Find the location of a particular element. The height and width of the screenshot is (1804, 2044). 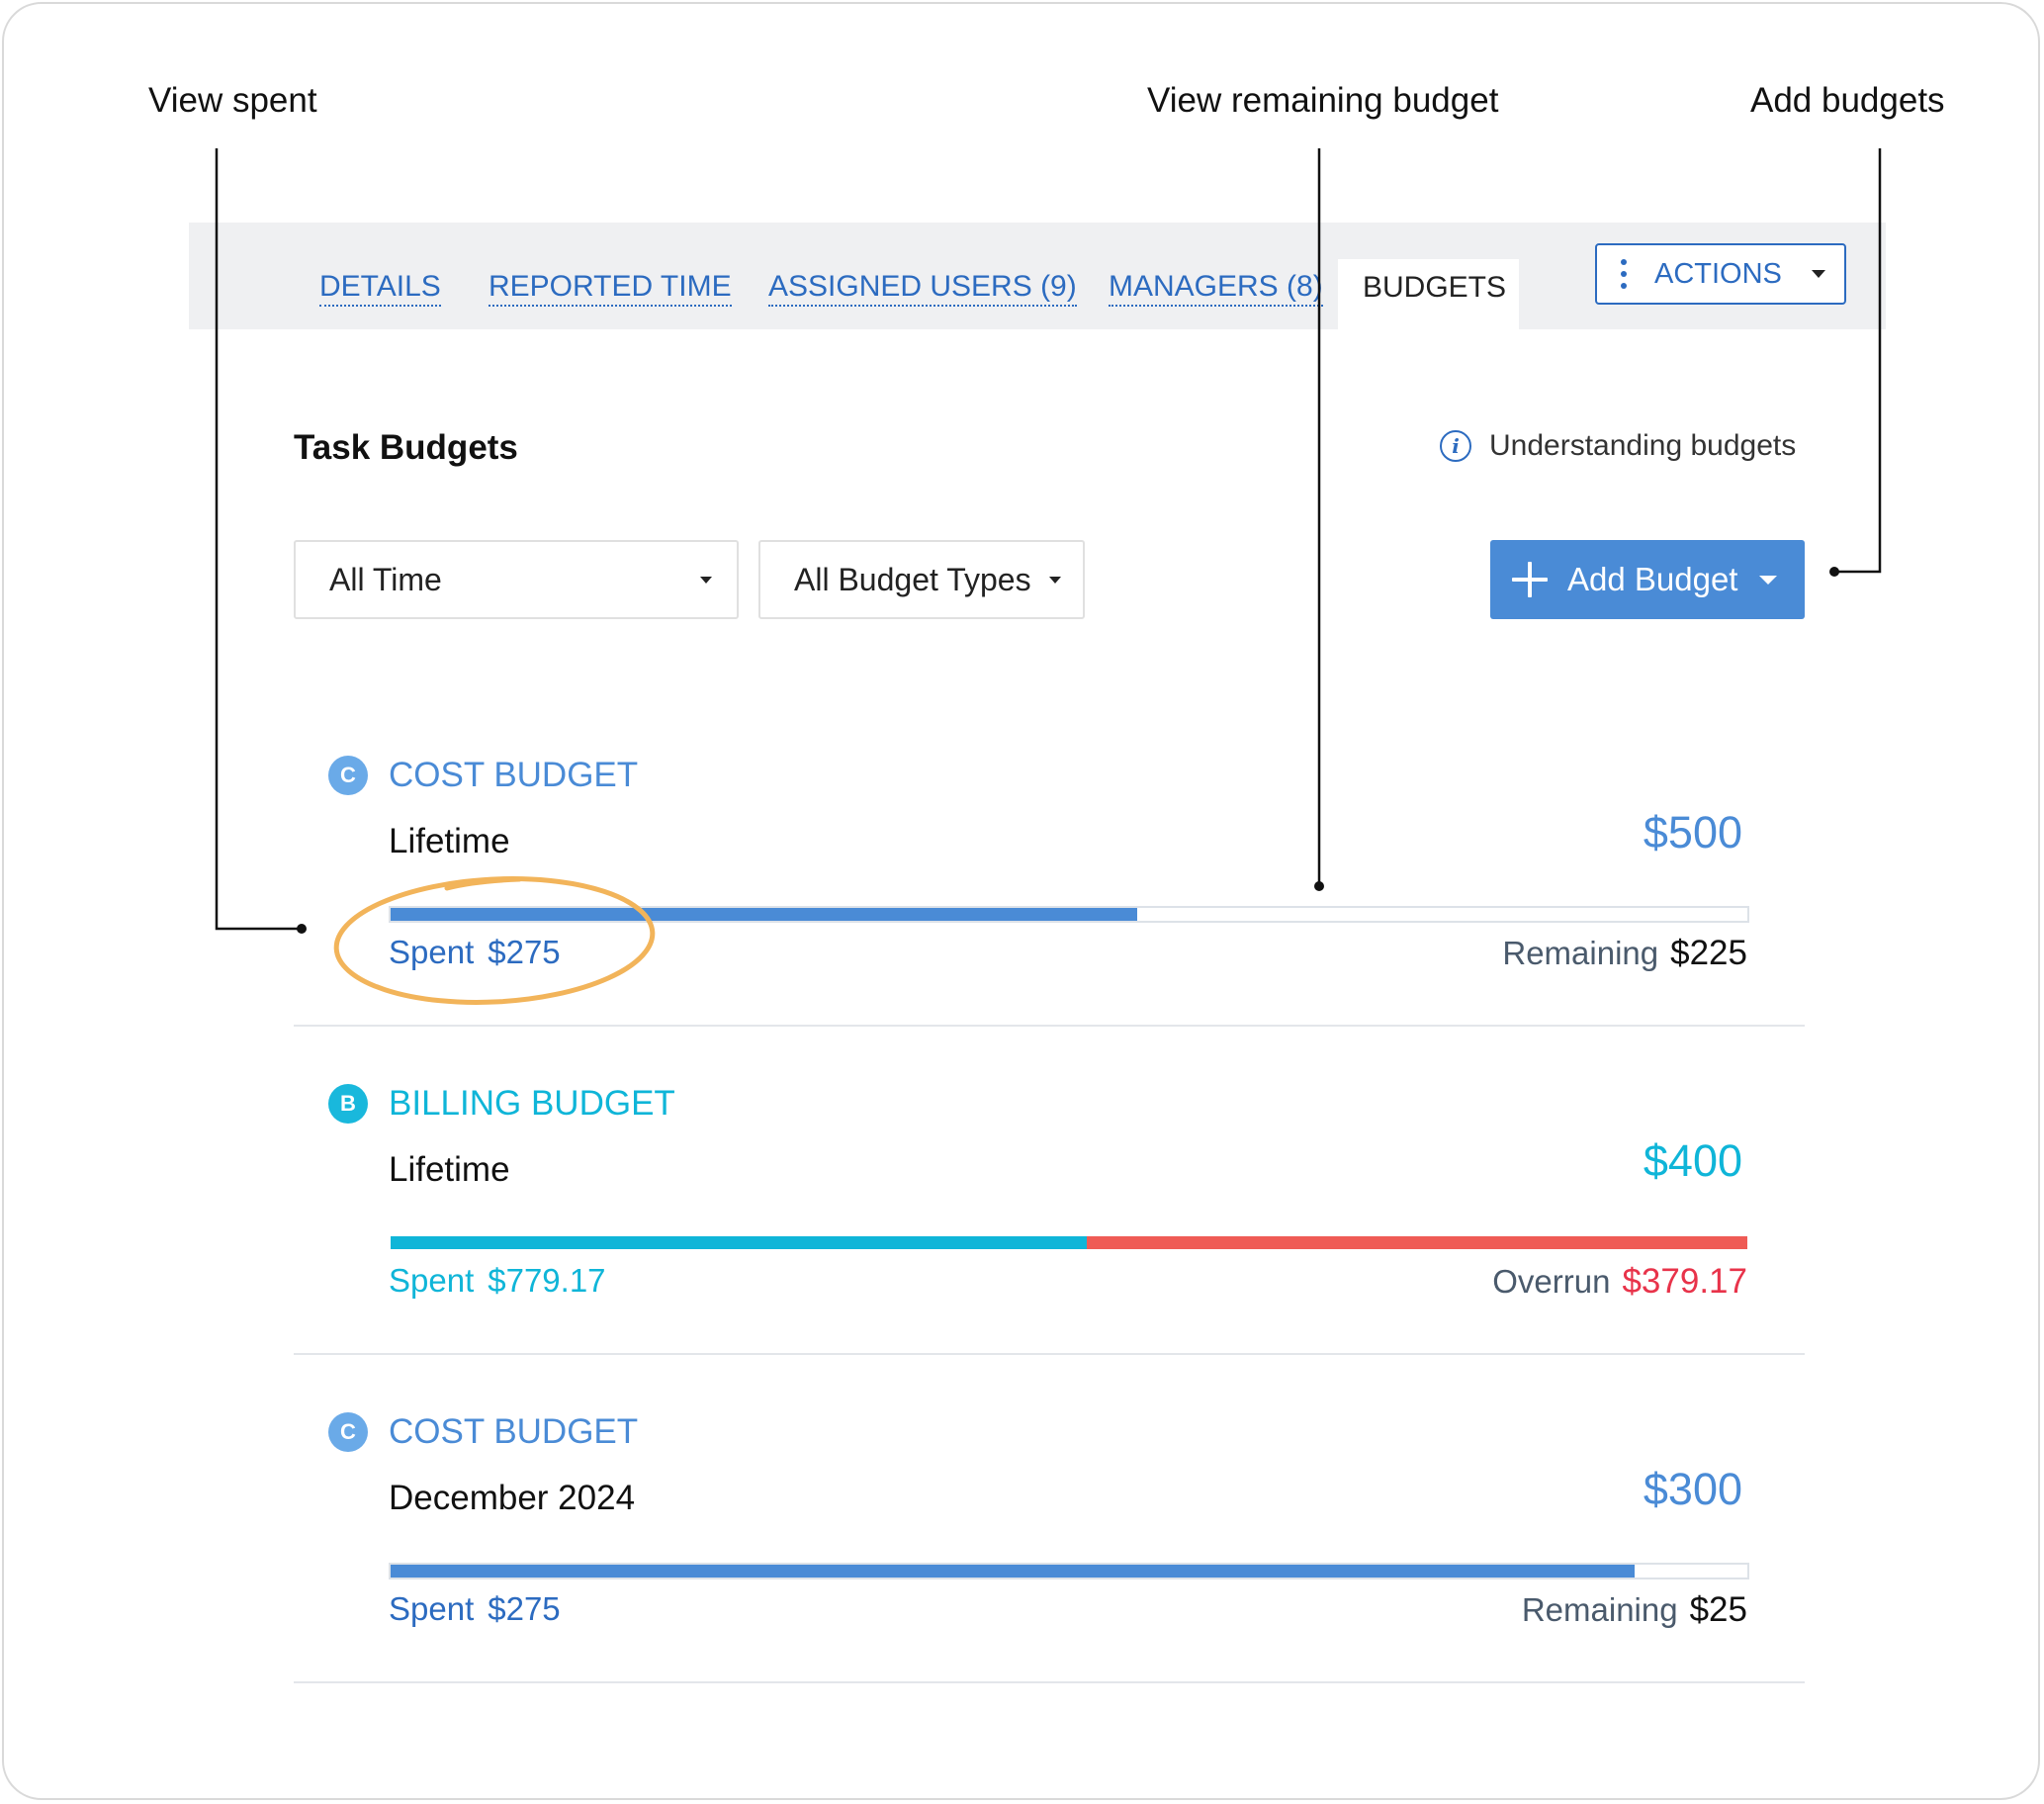

overrun-value: $379.17 is located at coordinates (1684, 1281).